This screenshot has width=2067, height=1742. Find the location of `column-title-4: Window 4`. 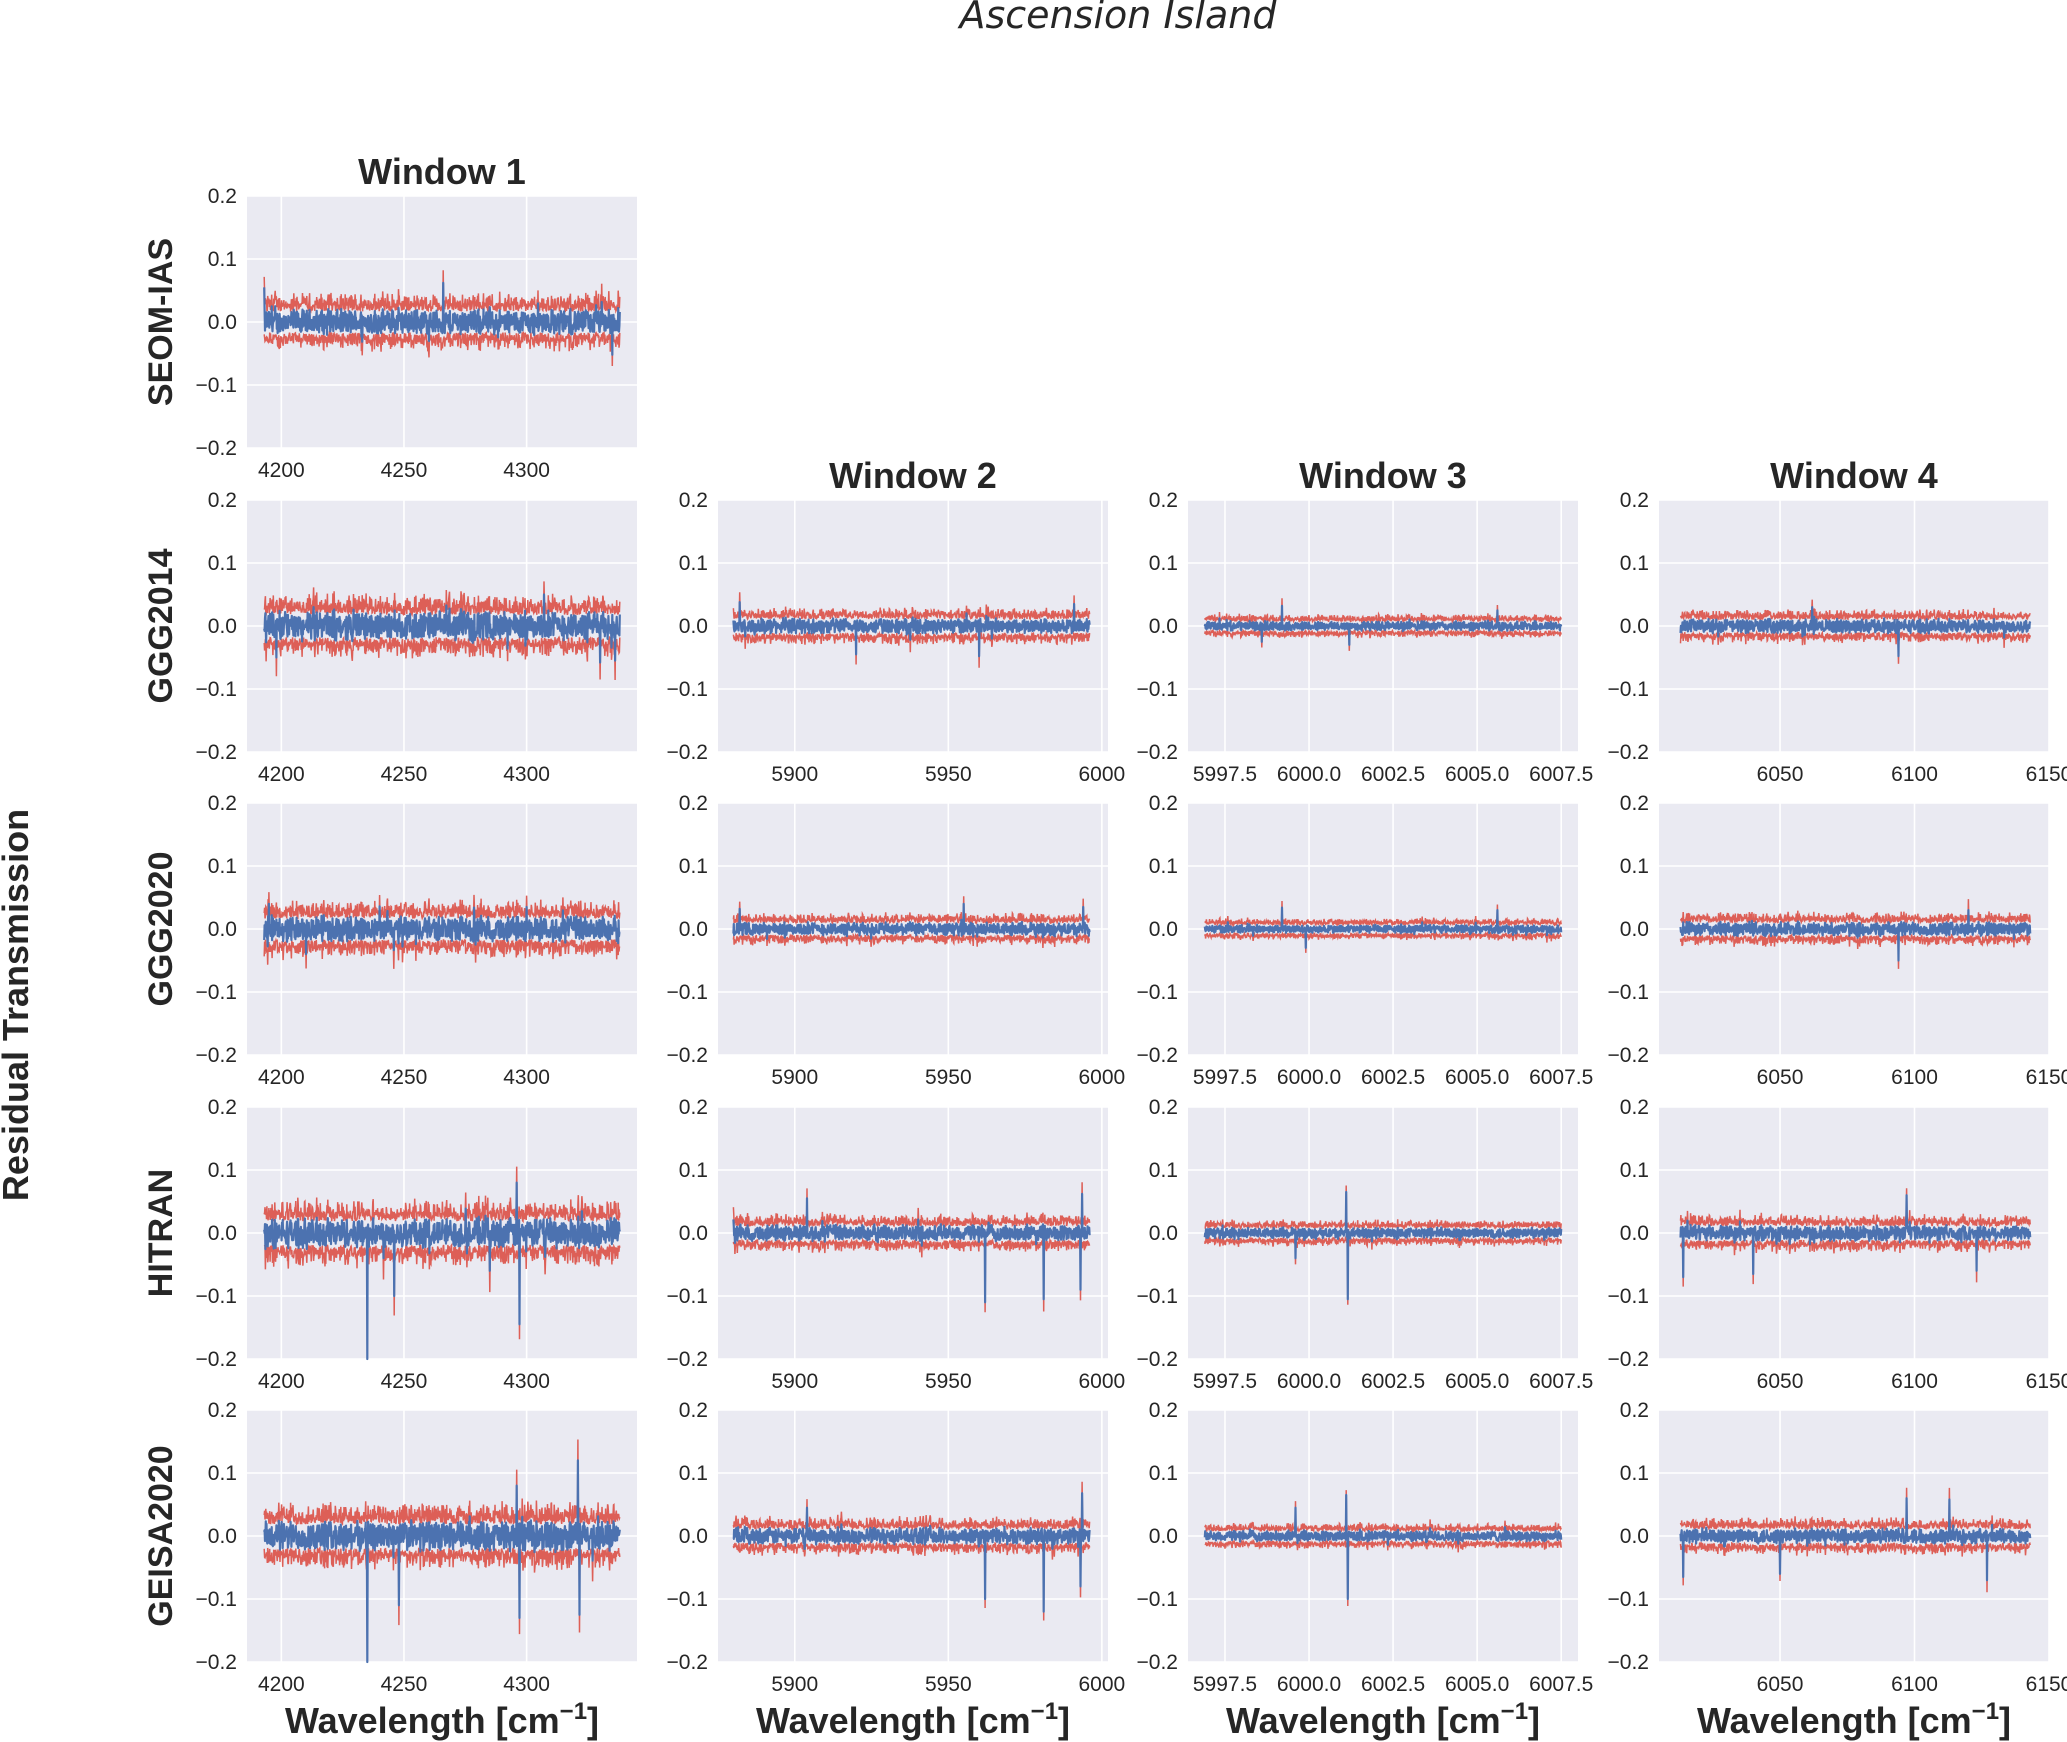

column-title-4: Window 4 is located at coordinates (1854, 475).